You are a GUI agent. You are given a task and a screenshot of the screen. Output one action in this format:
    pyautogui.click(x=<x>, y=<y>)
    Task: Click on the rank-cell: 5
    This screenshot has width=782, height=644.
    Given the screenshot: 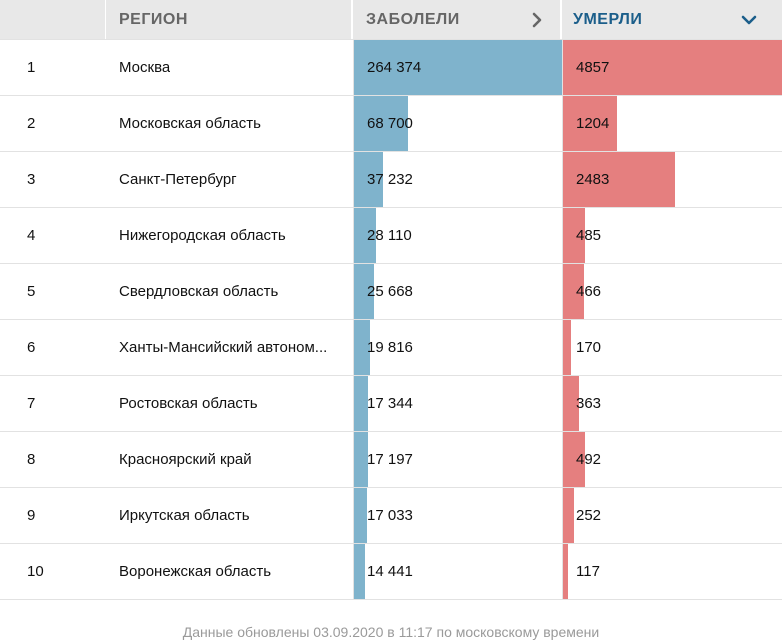 What is the action you would take?
    pyautogui.click(x=53, y=291)
    